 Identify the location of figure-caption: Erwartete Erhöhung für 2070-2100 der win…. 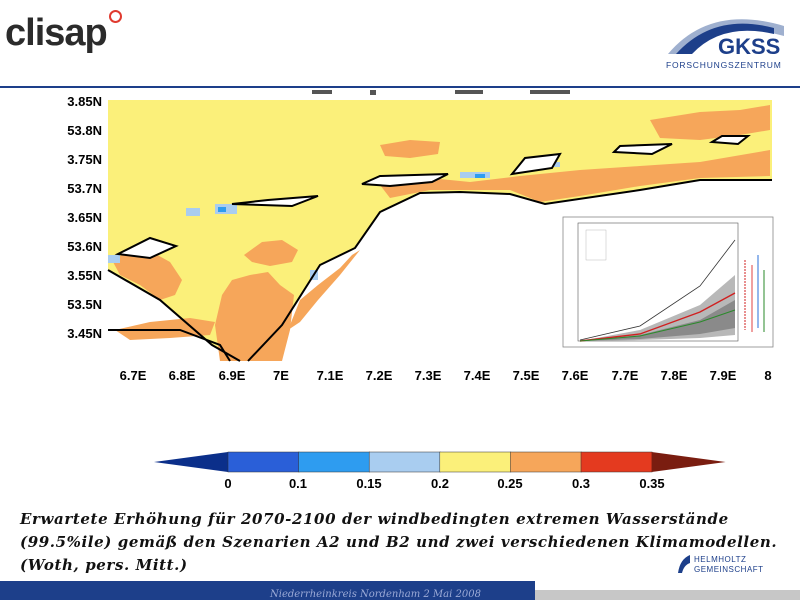
(400, 542).